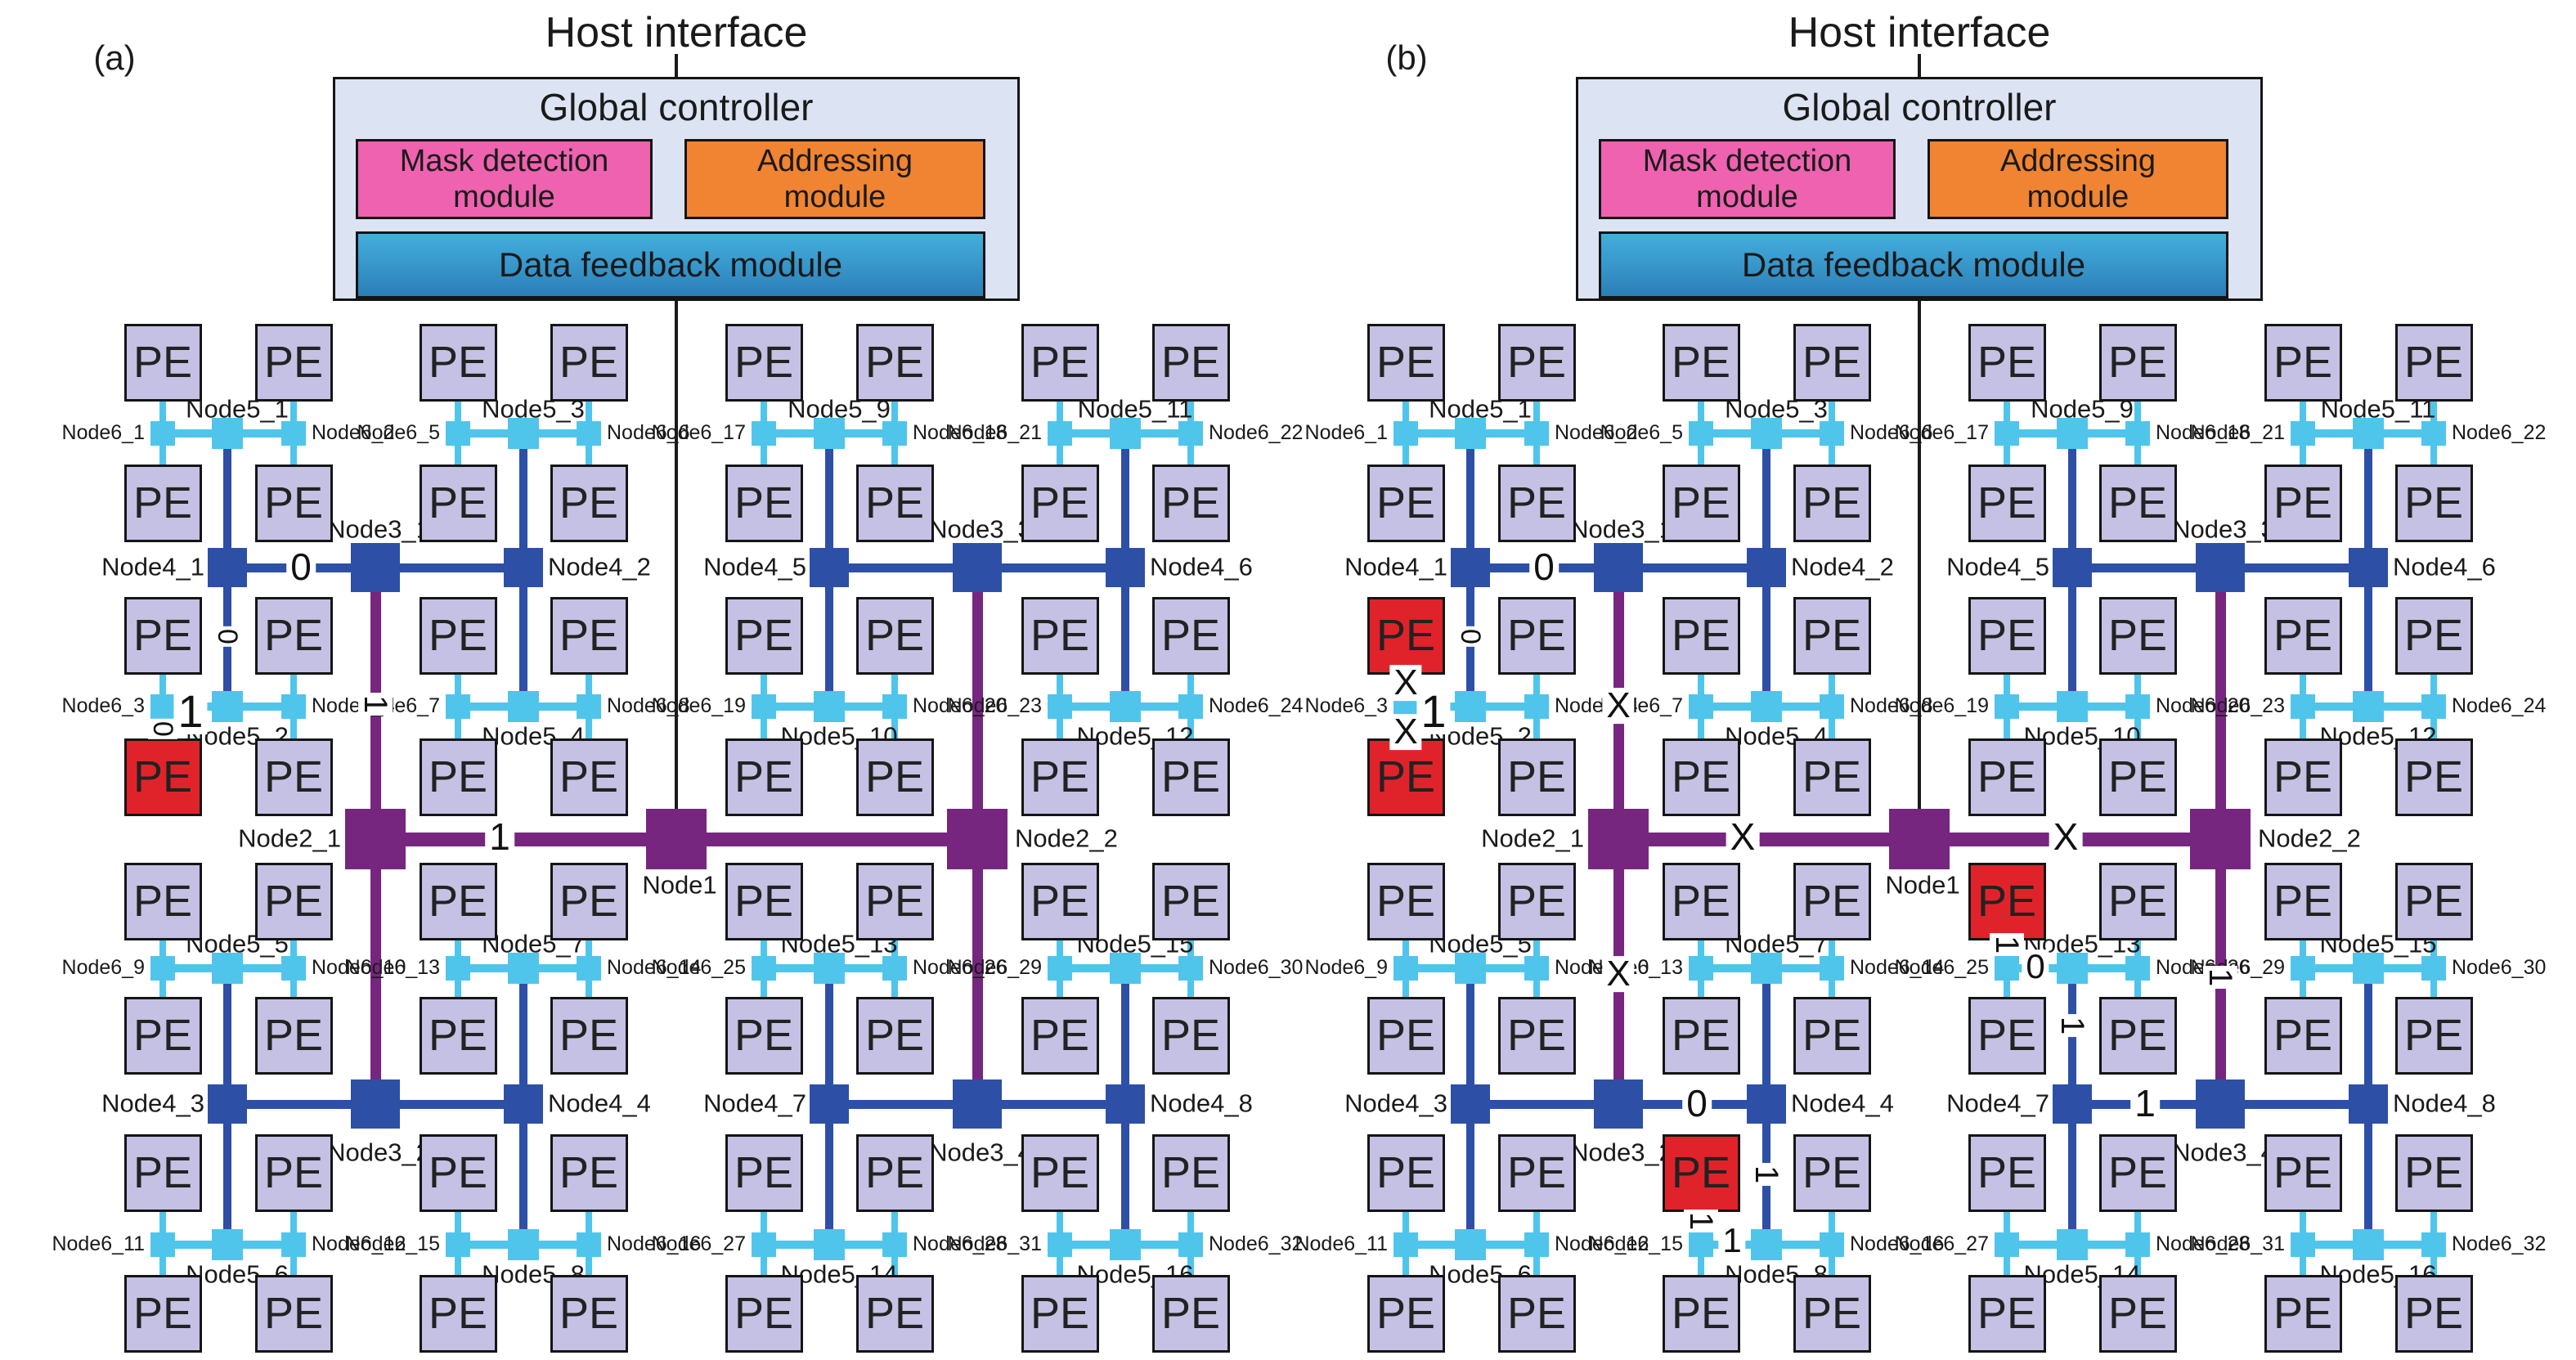  I want to click on node6-19-label: Node6_19, so click(698, 705).